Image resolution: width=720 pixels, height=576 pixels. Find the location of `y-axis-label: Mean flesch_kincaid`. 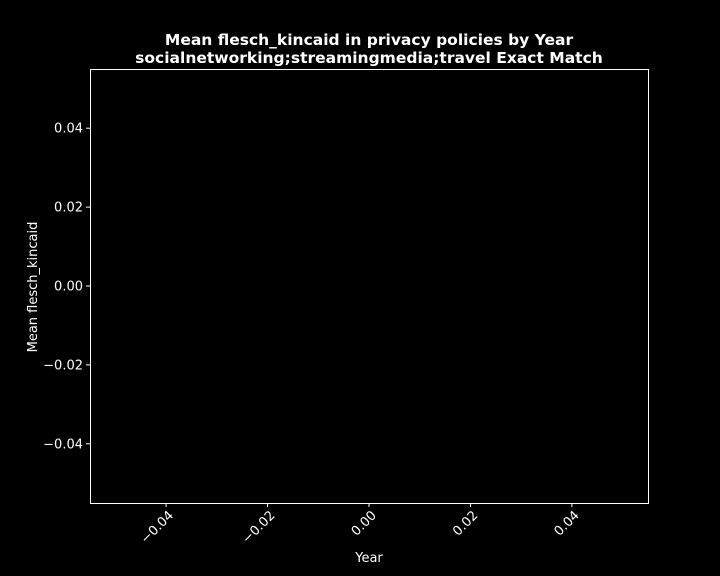

y-axis-label: Mean flesch_kincaid is located at coordinates (33, 287).